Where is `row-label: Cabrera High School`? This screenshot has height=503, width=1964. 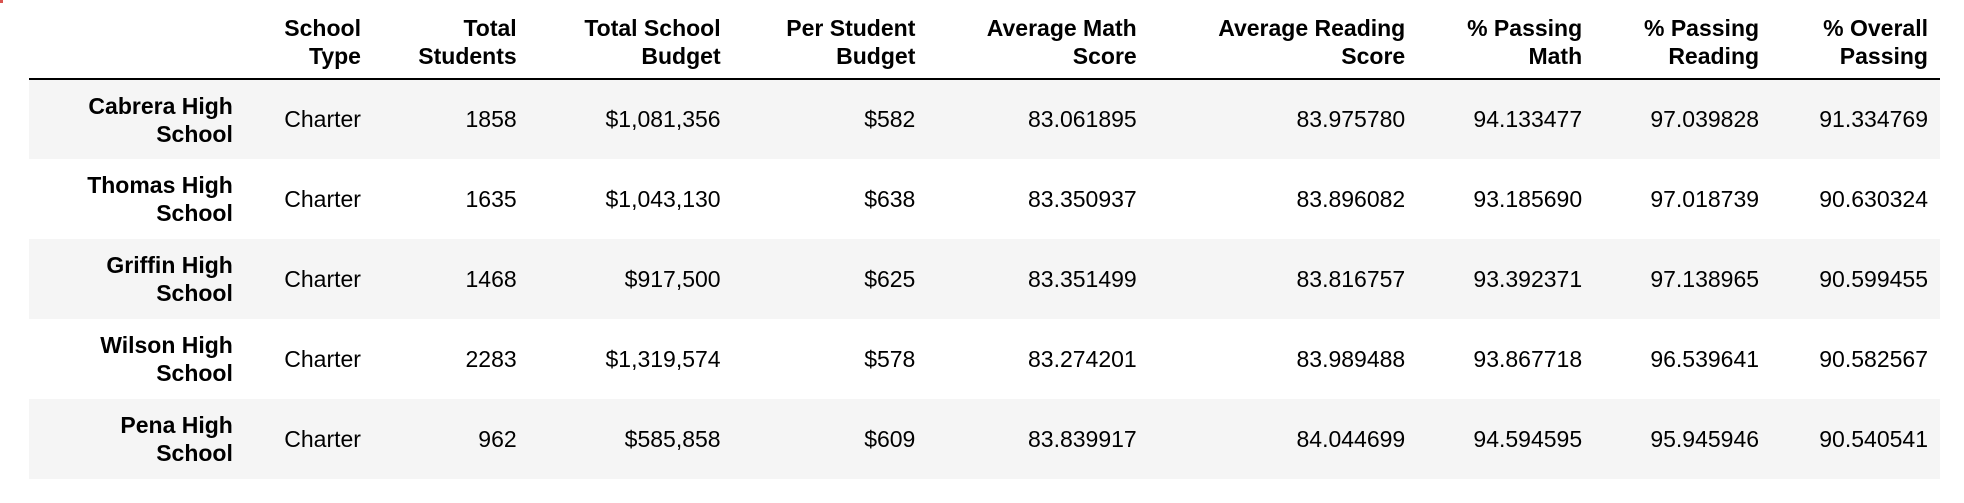 row-label: Cabrera High School is located at coordinates (137, 119).